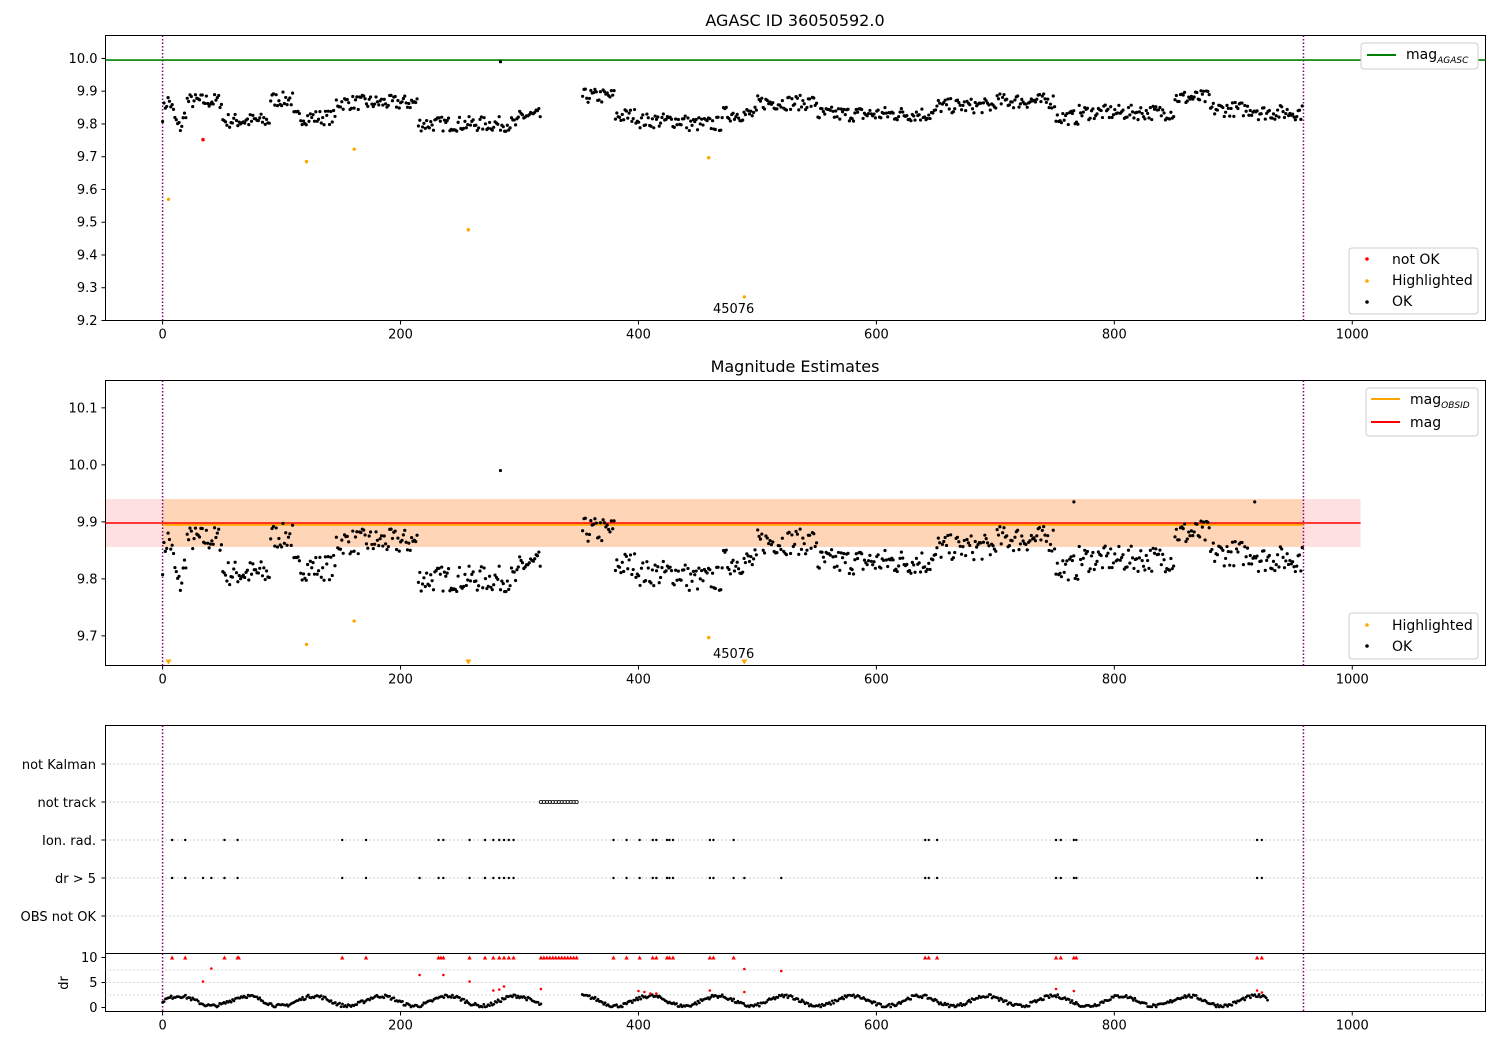 This screenshot has width=1500, height=1050. What do you see at coordinates (638, 335) in the screenshot?
I see `x-tick-label: 400` at bounding box center [638, 335].